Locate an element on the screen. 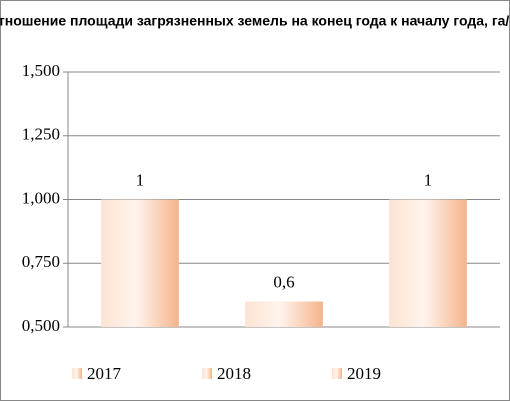 The width and height of the screenshot is (510, 401). legend-label: 2017 is located at coordinates (104, 373).